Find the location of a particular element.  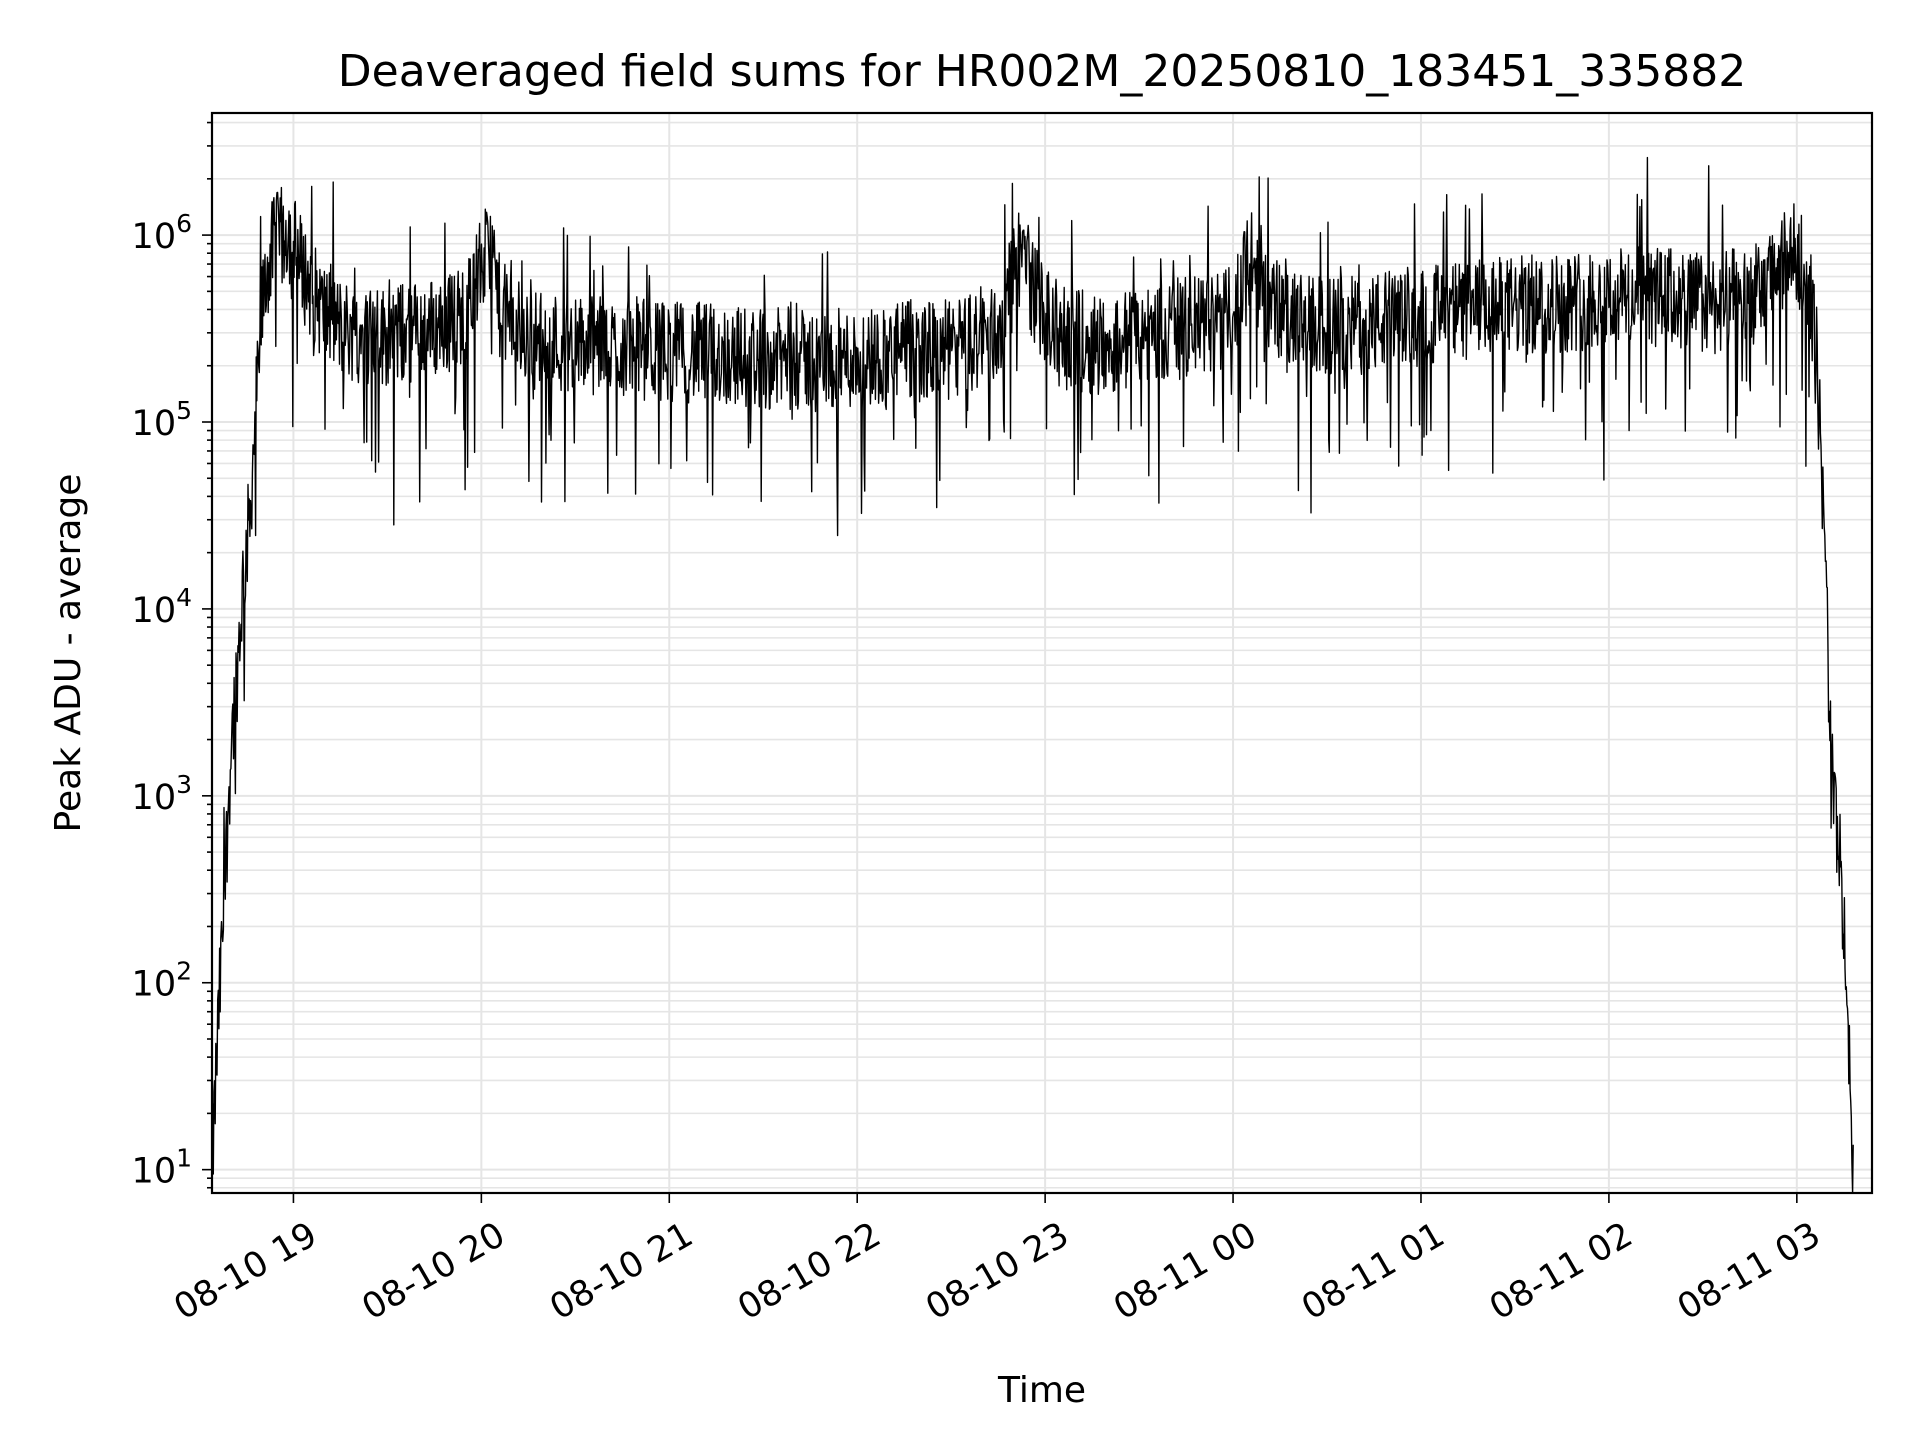

y-tick-exponent: 1 is located at coordinates (184, 1158).